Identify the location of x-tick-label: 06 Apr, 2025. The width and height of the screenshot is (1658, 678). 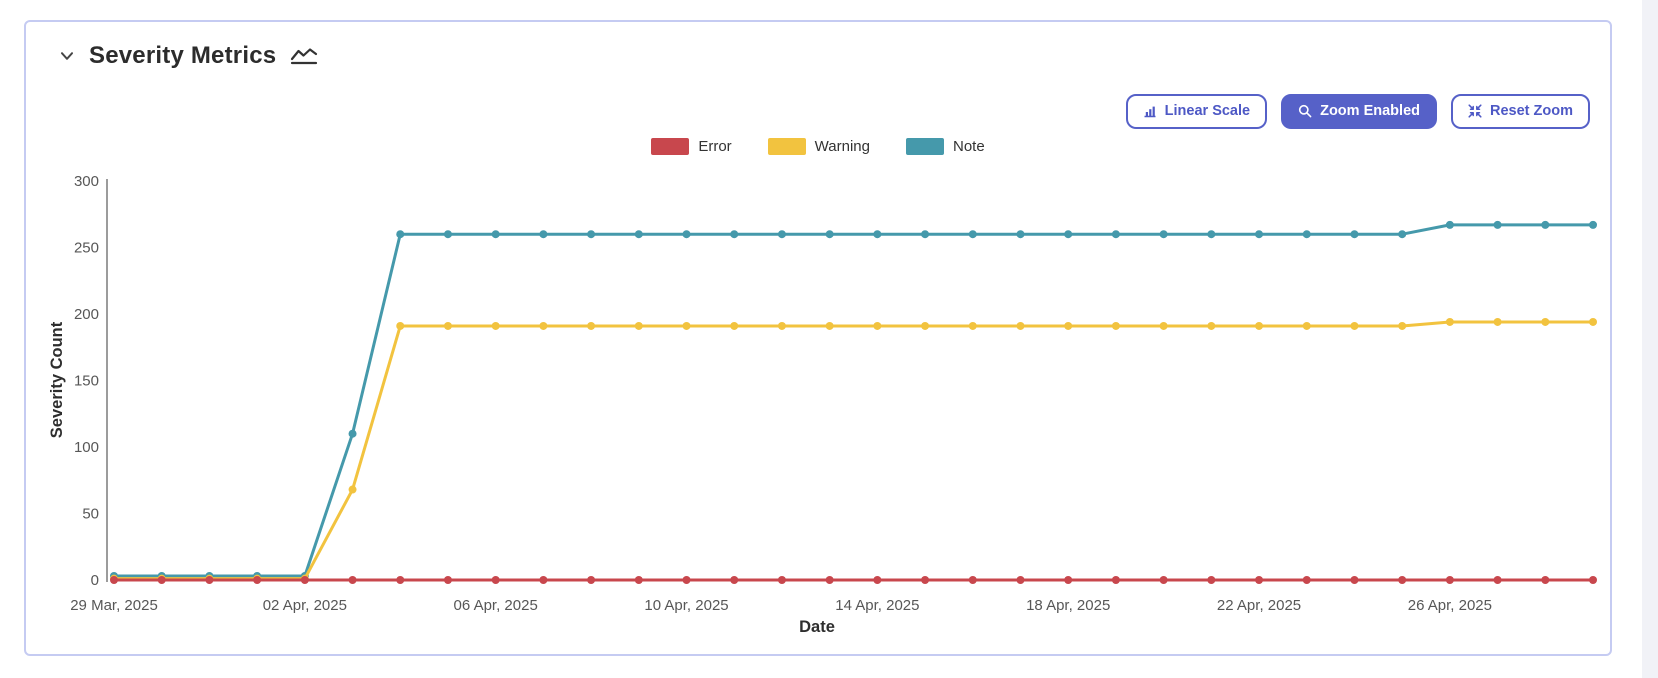
(496, 605).